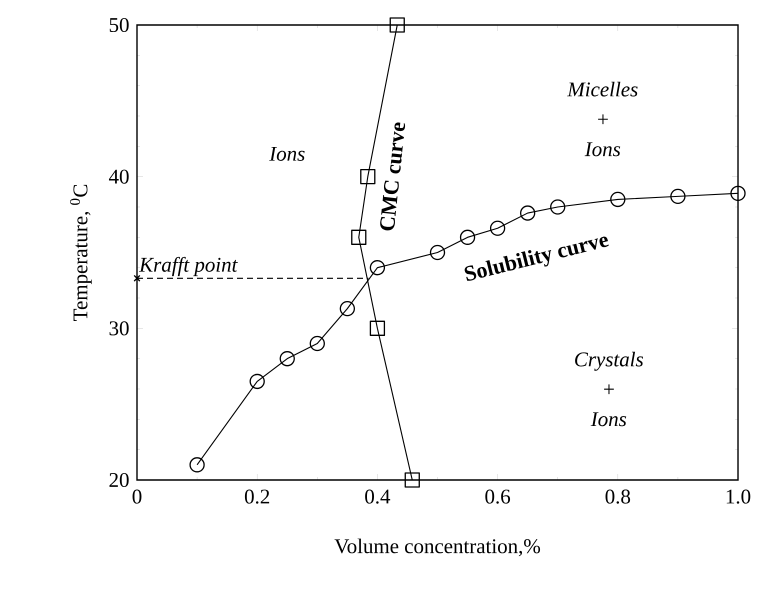 Image resolution: width=758 pixels, height=590 pixels. I want to click on annotation: Crystals + Ions, so click(609, 389).